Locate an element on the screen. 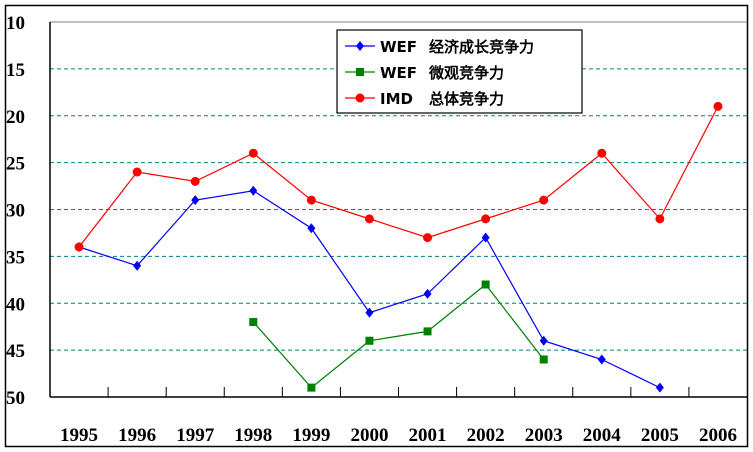 The width and height of the screenshot is (753, 452). x-tick-label: 2002 is located at coordinates (486, 435).